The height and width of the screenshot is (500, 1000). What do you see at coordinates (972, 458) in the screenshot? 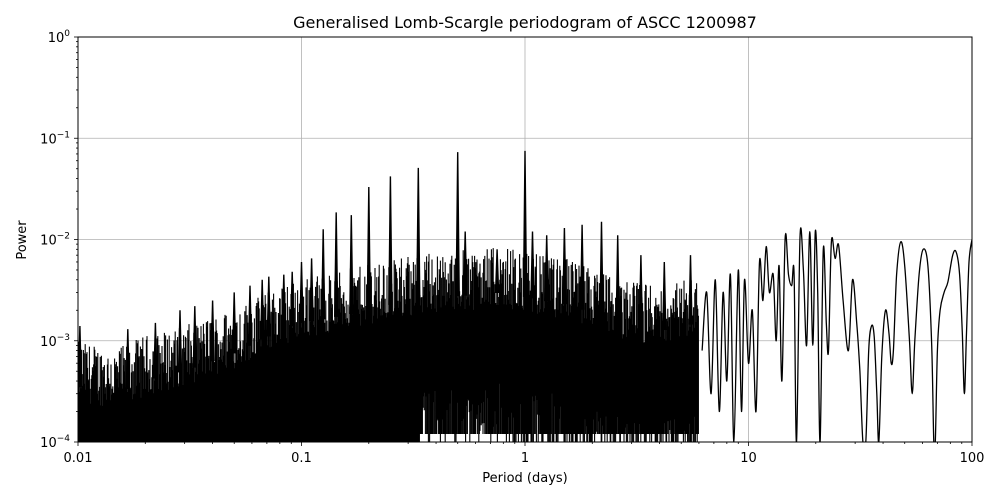
I see `x-tick-label: 100` at bounding box center [972, 458].